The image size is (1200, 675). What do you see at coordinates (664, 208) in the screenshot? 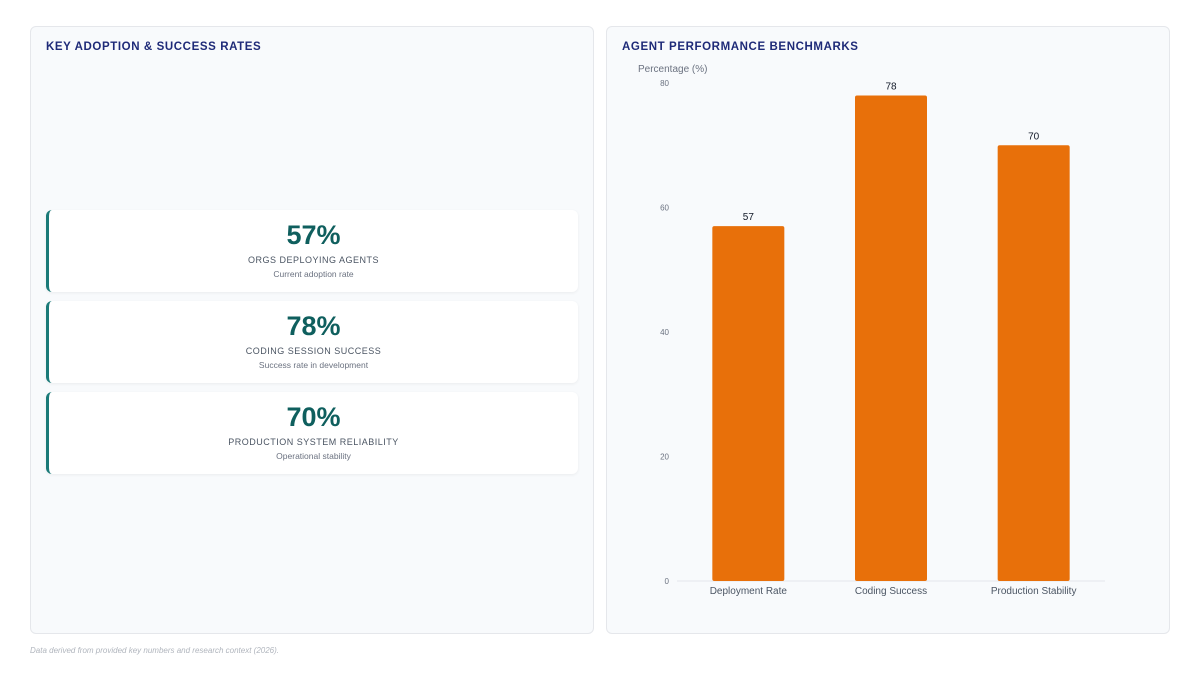
I see `y-tick-label: 60` at bounding box center [664, 208].